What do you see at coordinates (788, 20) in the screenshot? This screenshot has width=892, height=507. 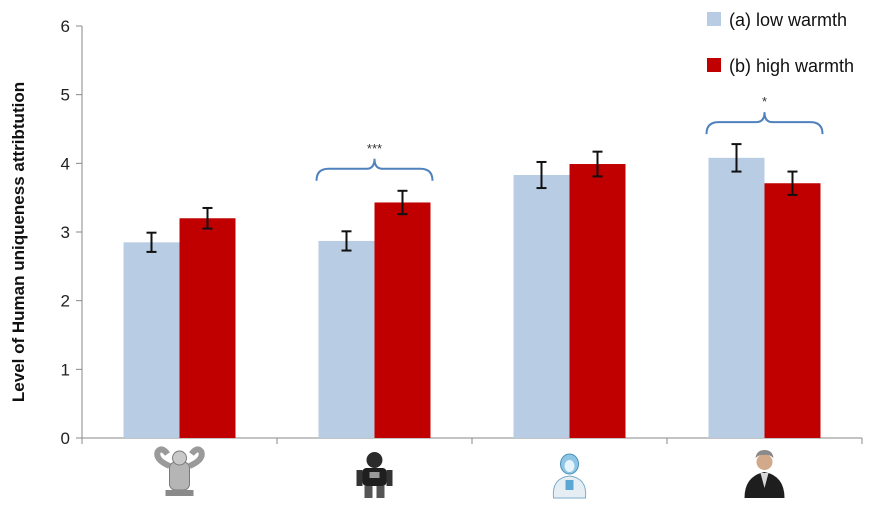 I see `legend-label: (a) low warmth` at bounding box center [788, 20].